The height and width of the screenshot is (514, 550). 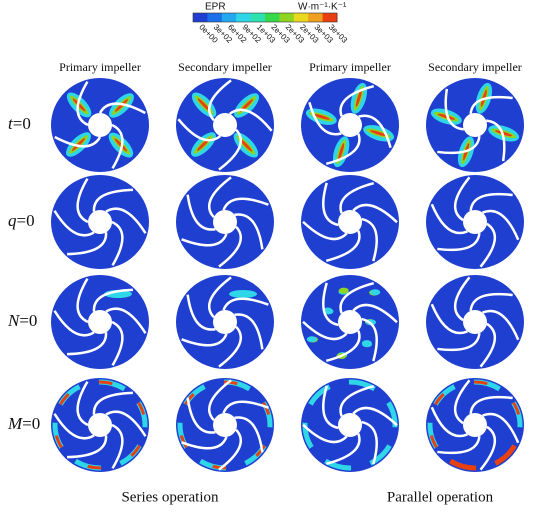 I want to click on row-variable: q, so click(x=12, y=220).